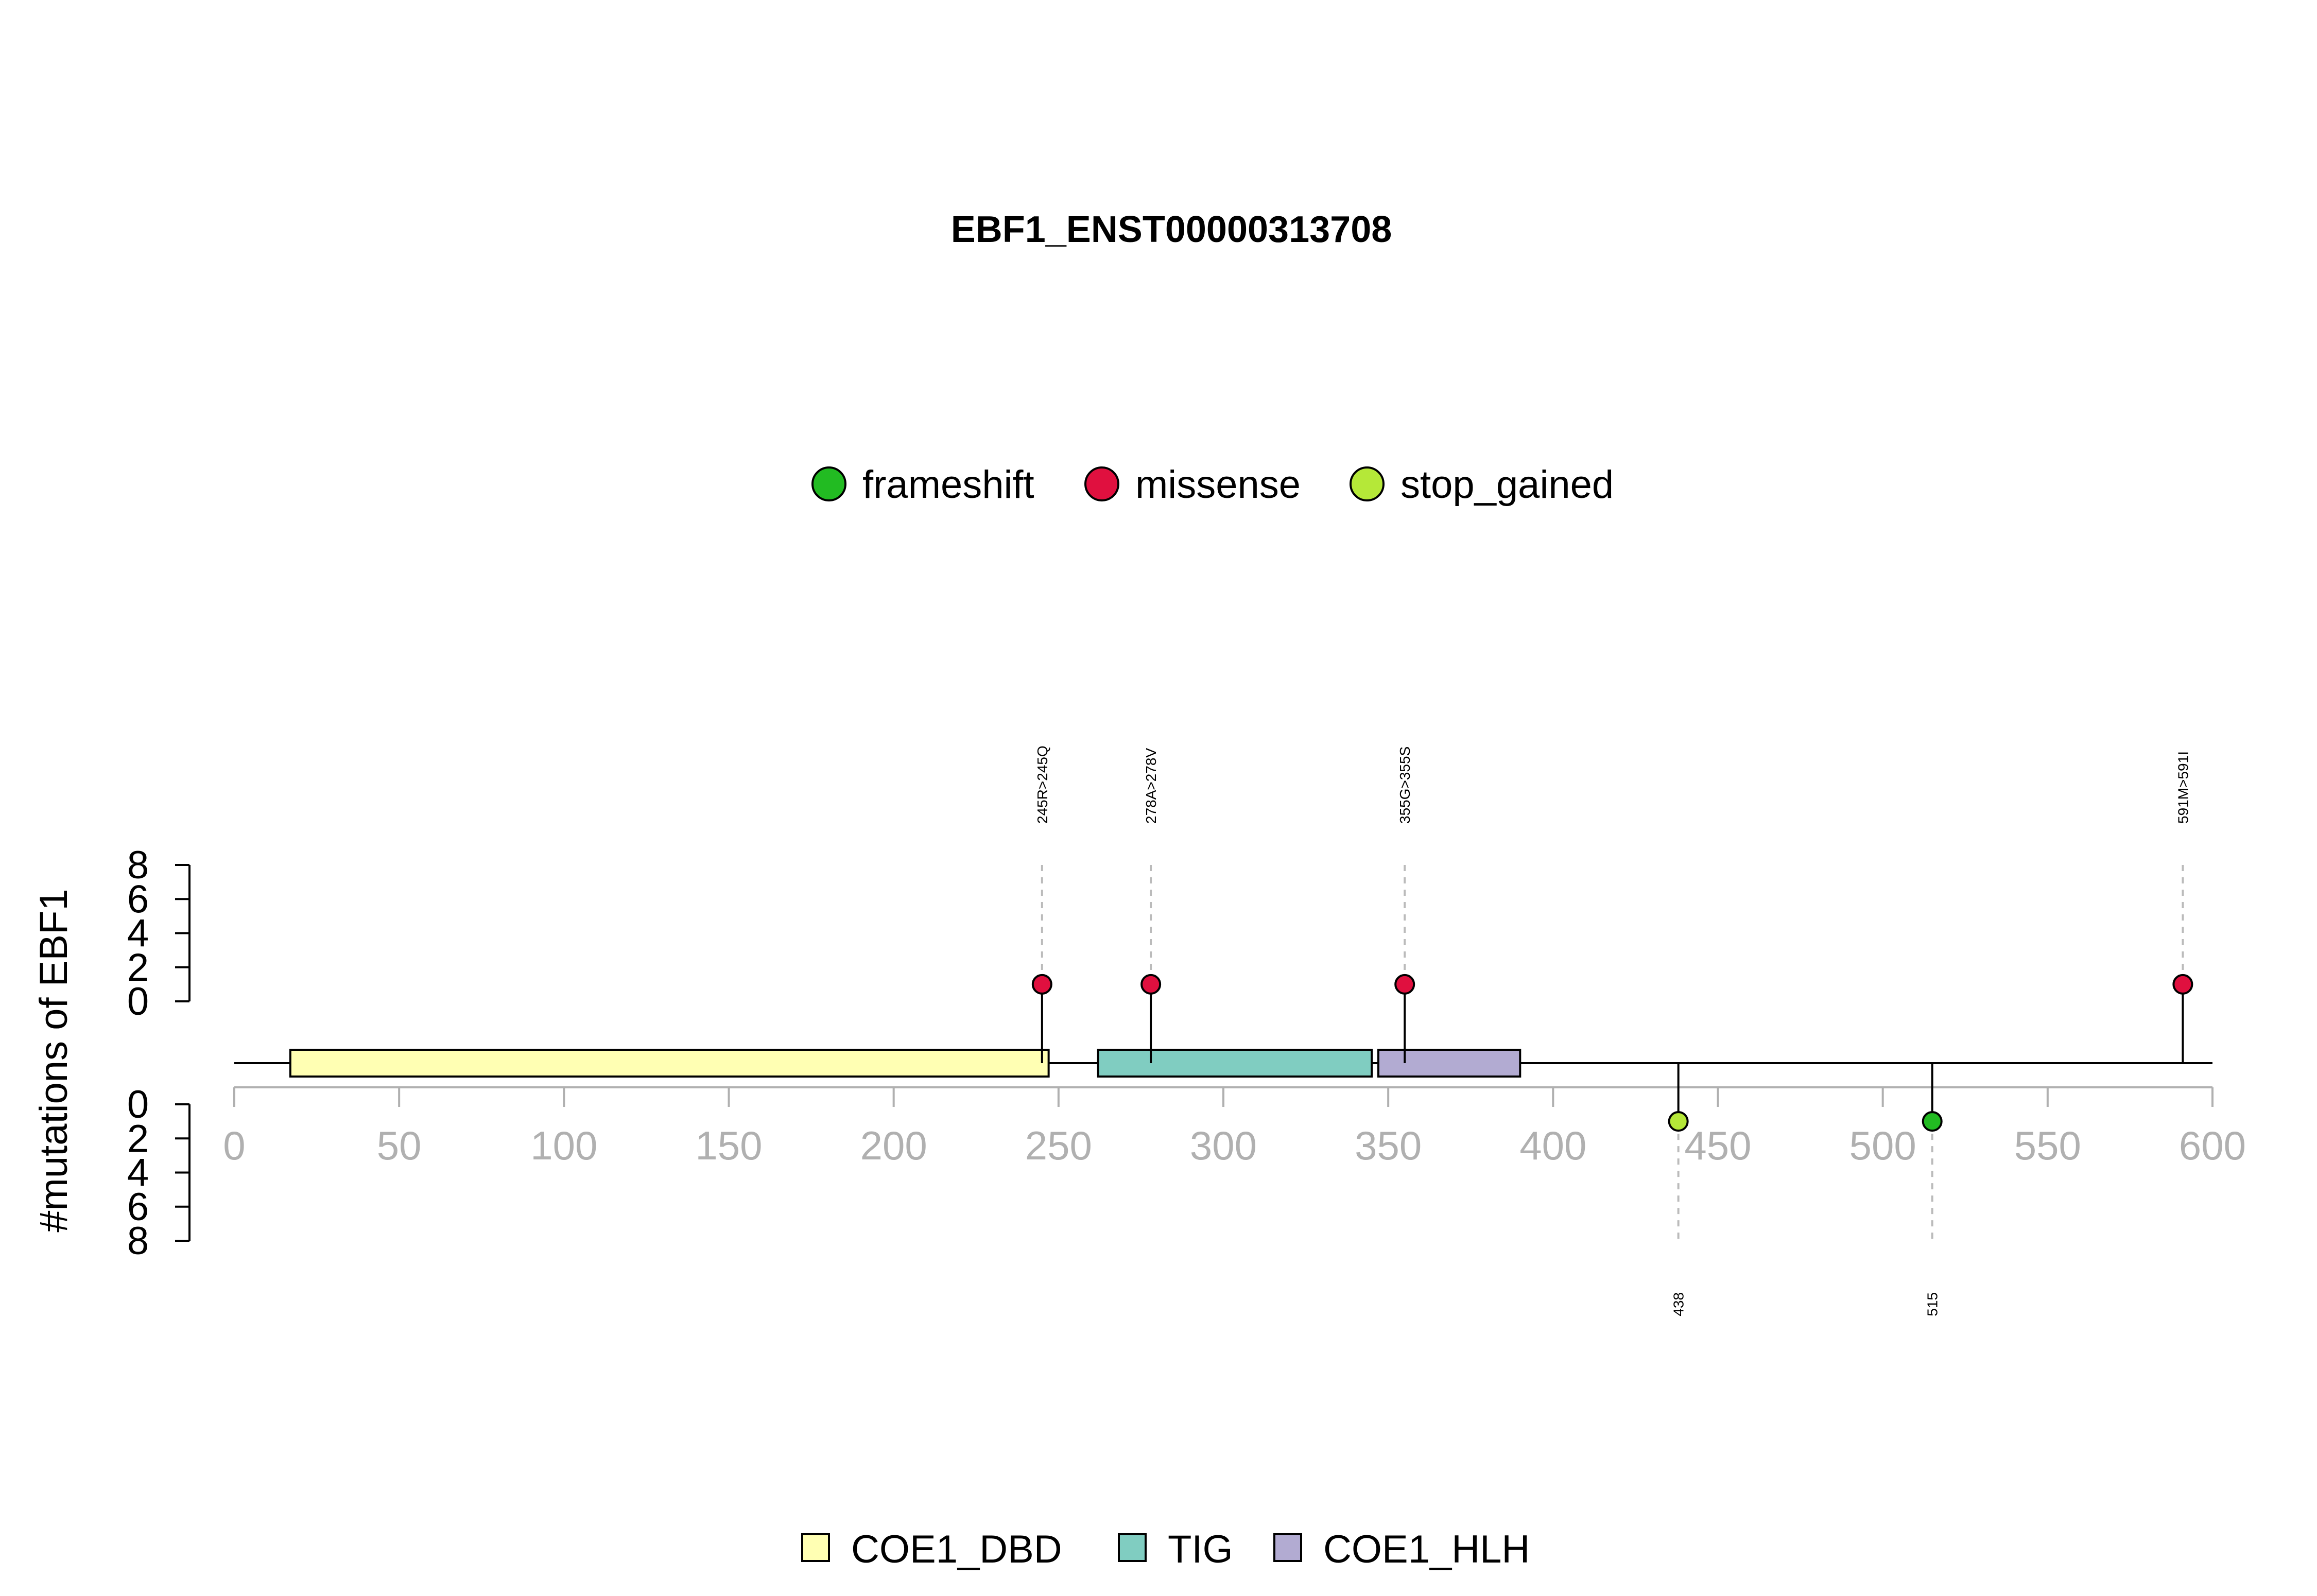 The height and width of the screenshot is (1596, 2317). I want to click on x-tick-label: 200, so click(893, 1145).